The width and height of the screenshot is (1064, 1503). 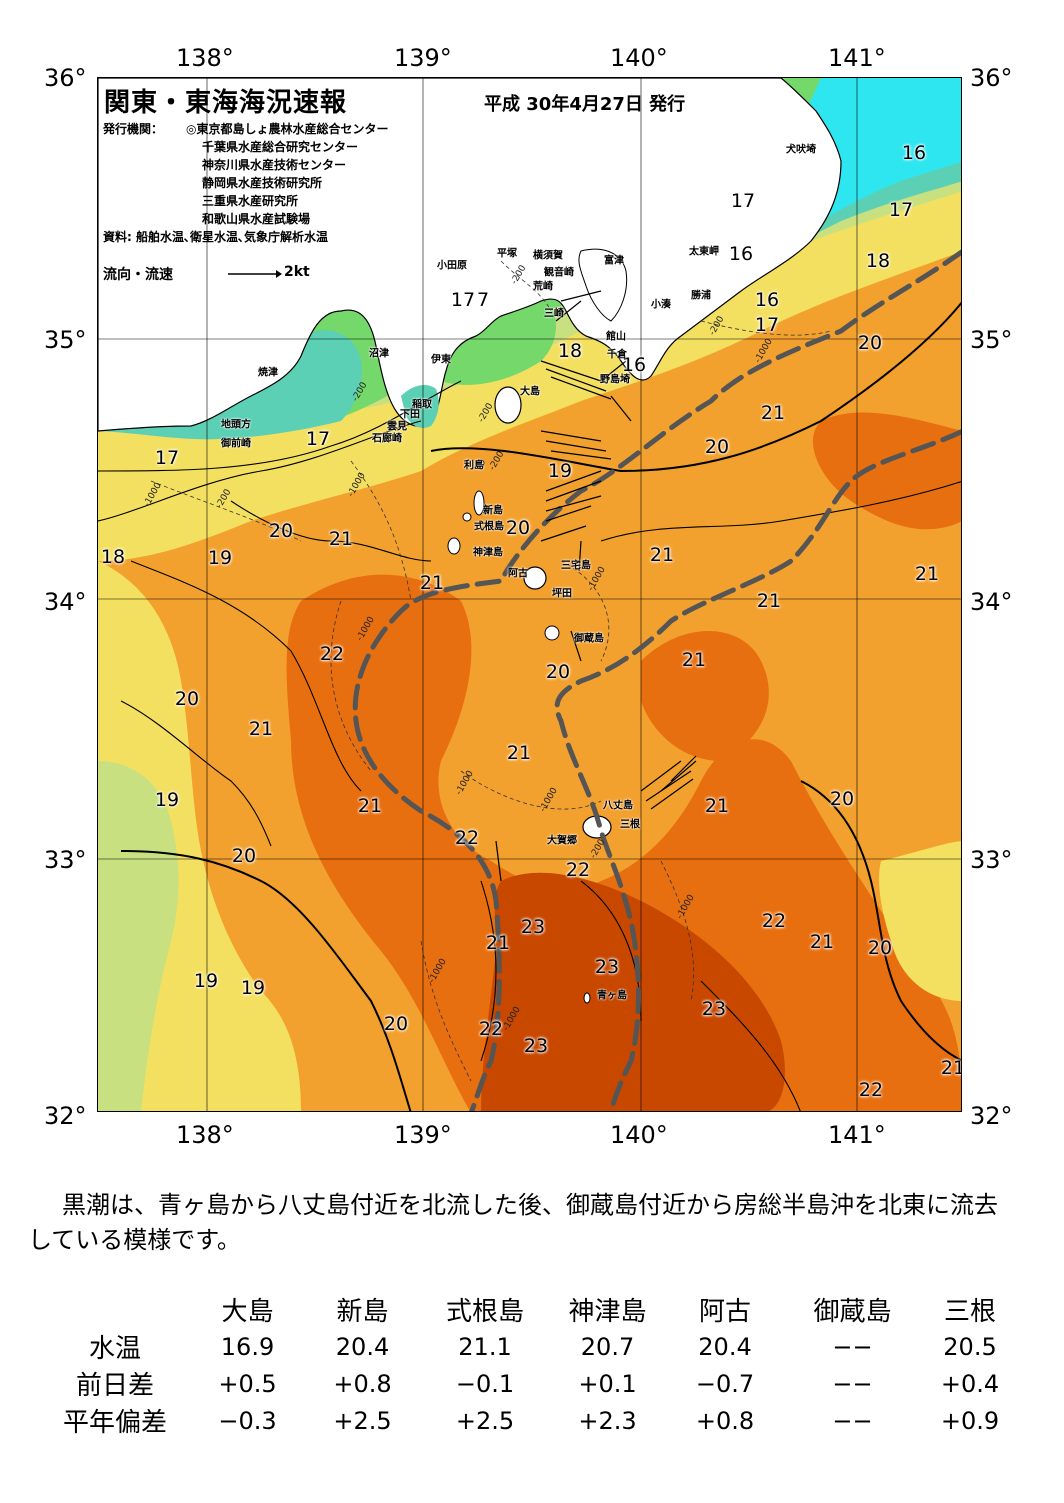 I want to click on island-oshima, so click(x=508, y=405).